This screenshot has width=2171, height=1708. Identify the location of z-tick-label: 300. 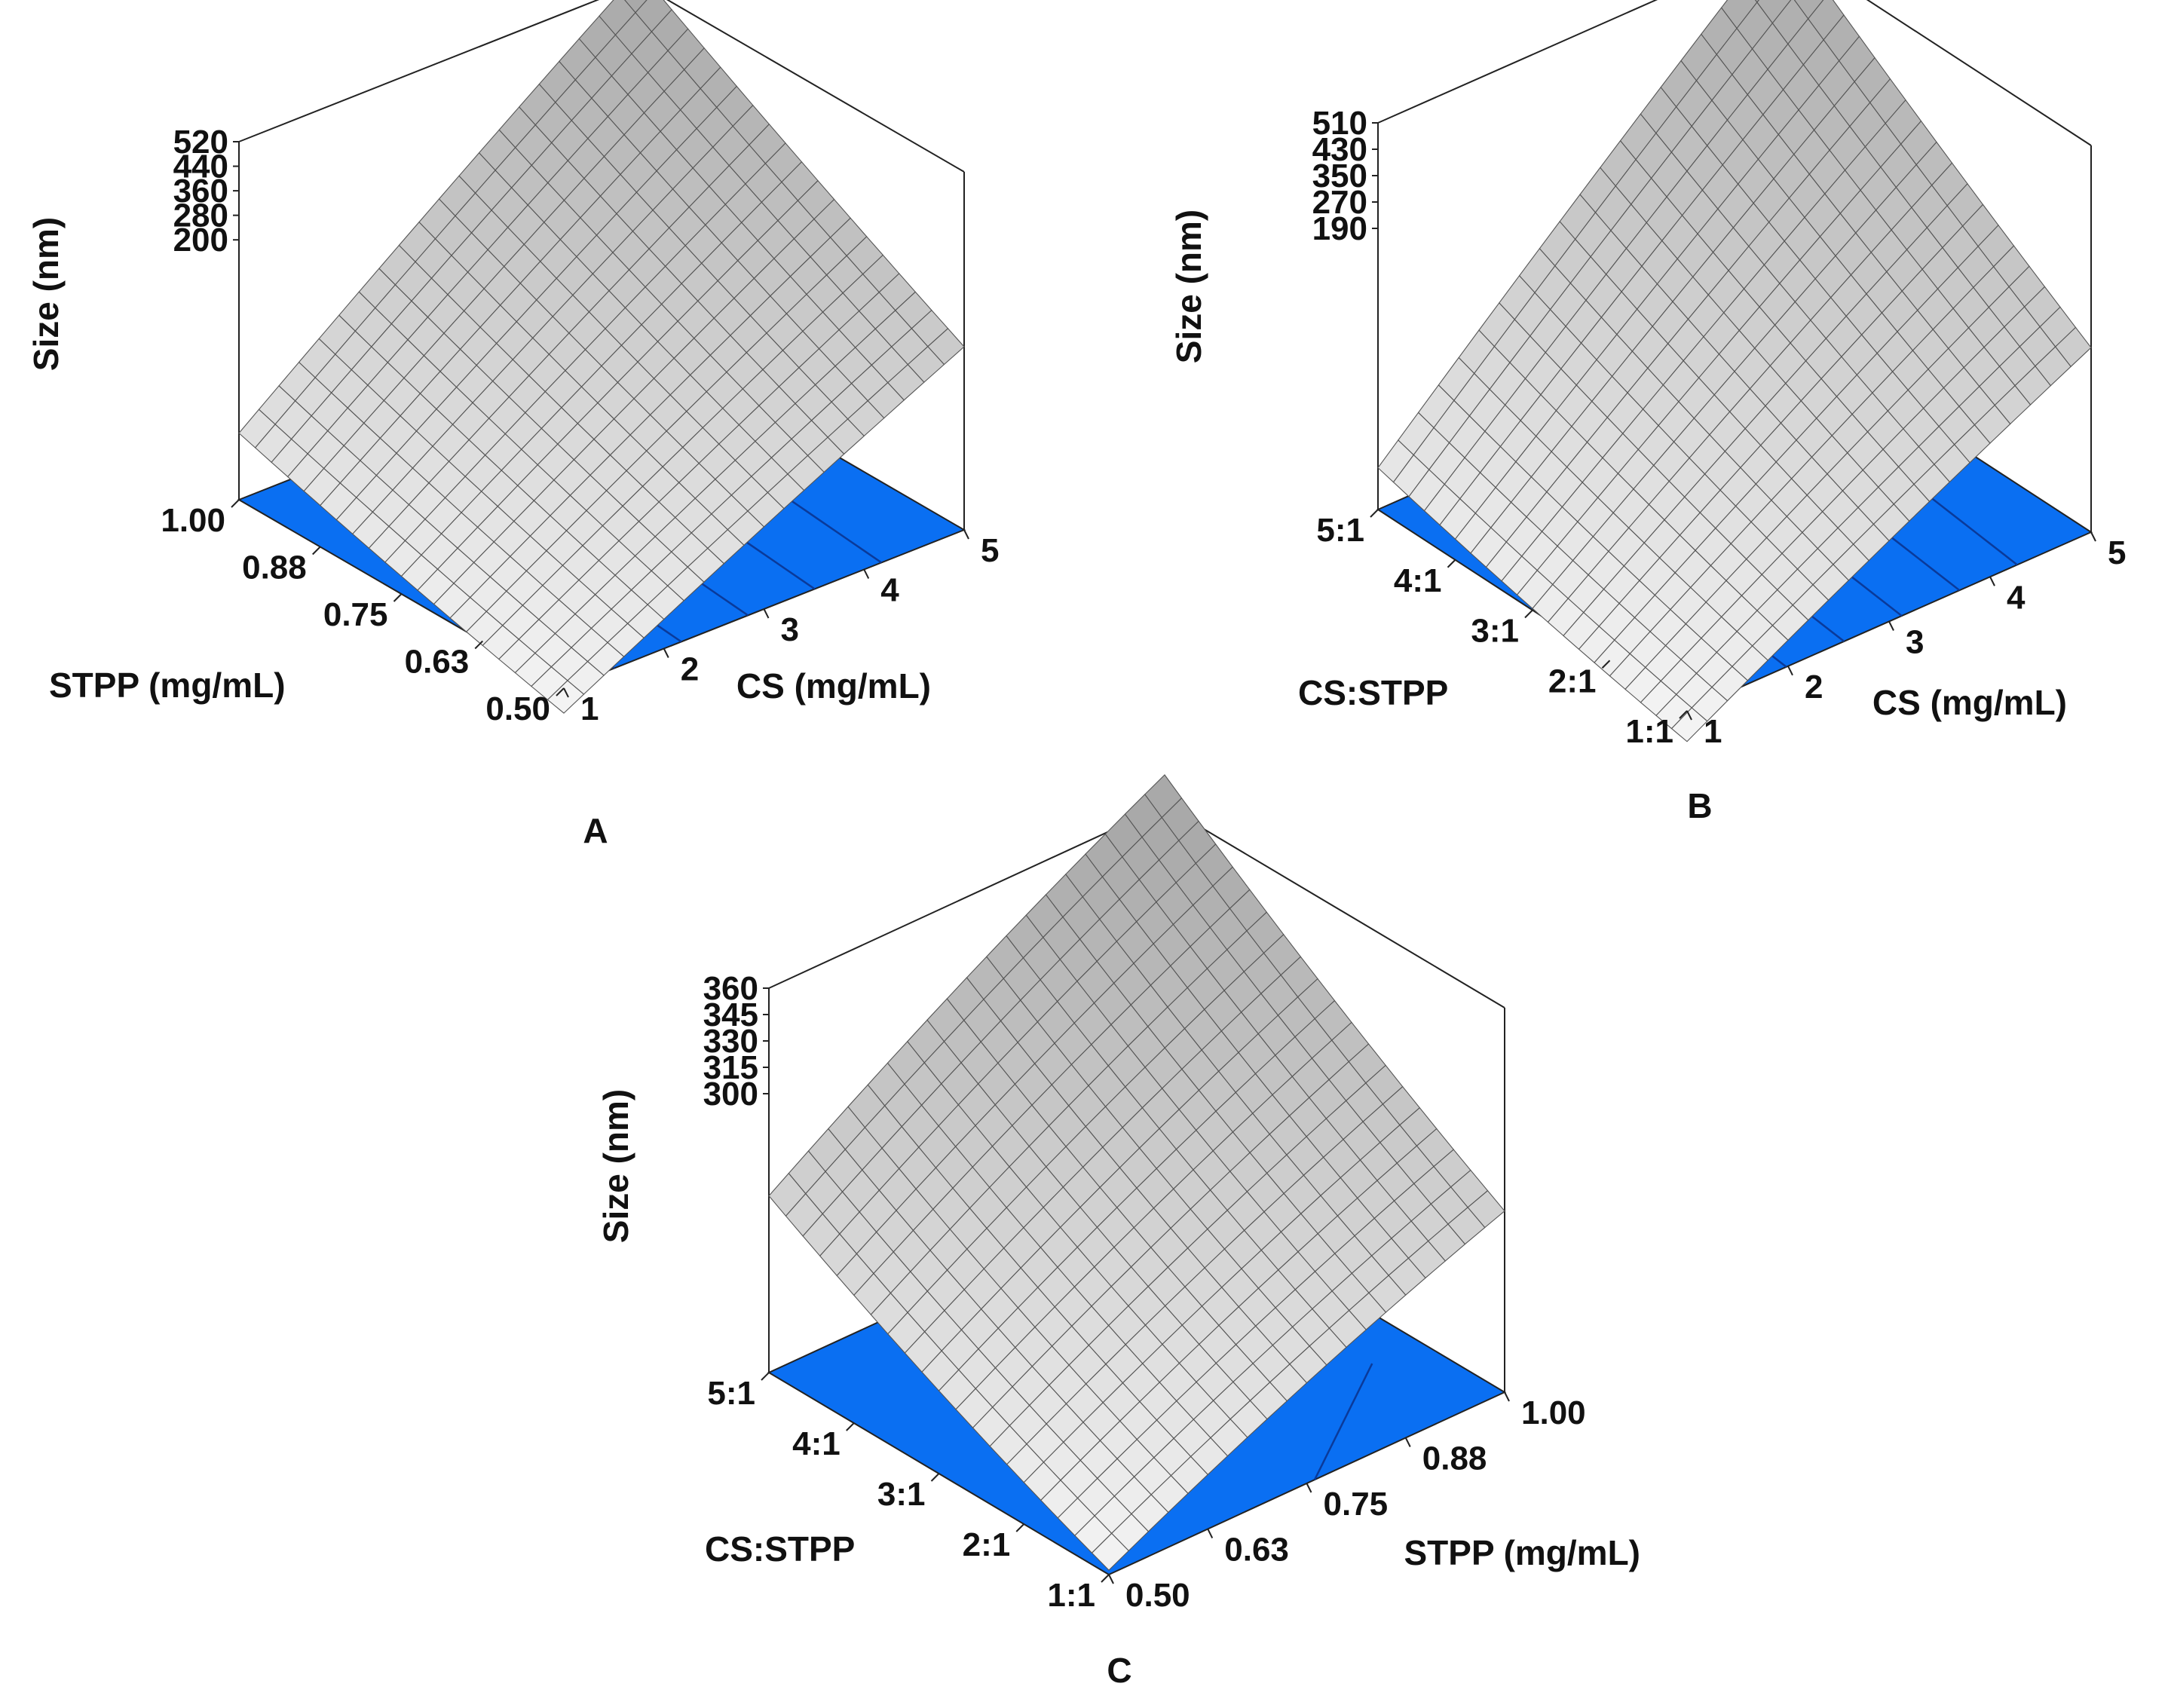
(730, 1094).